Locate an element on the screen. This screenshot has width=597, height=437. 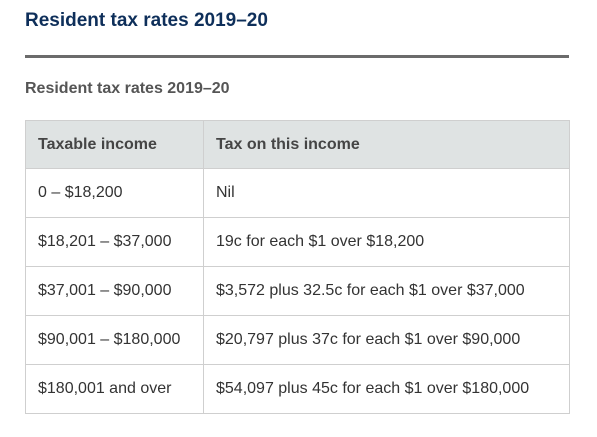
tax-on-income-cell: 19c for each $1 over $18,200 is located at coordinates (386, 242).